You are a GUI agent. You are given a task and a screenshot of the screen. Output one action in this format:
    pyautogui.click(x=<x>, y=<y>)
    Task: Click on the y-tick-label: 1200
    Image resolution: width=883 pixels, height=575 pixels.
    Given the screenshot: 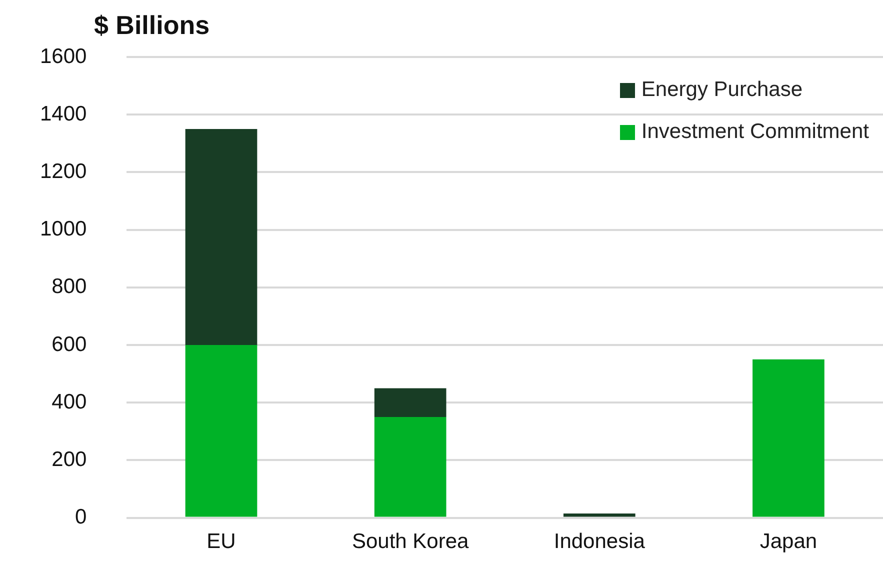 What is the action you would take?
    pyautogui.click(x=63, y=171)
    